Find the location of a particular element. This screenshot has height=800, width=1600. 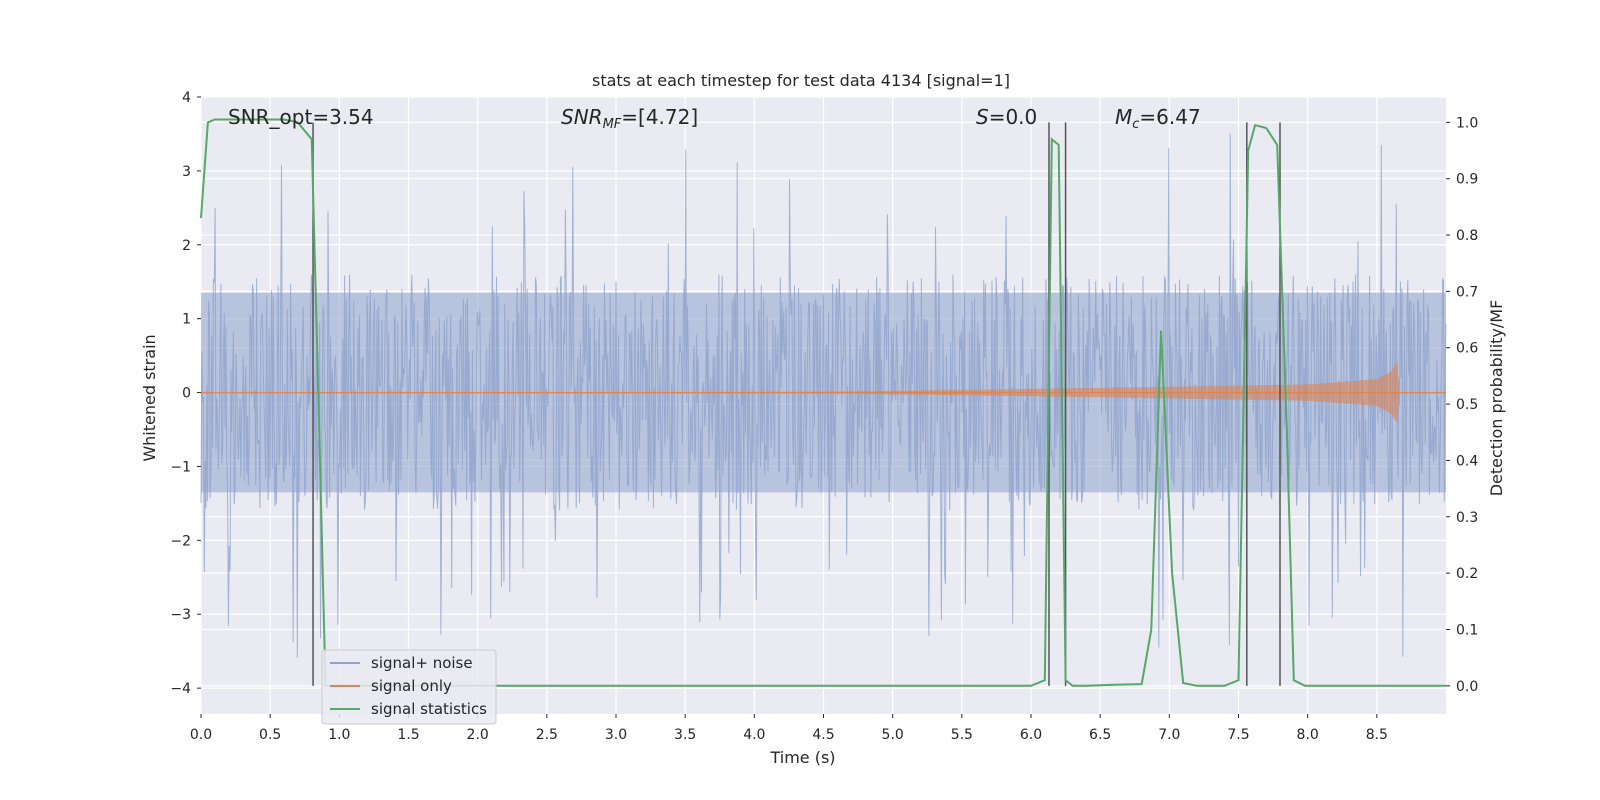

x-tick-label: 6.5 is located at coordinates (1100, 735).